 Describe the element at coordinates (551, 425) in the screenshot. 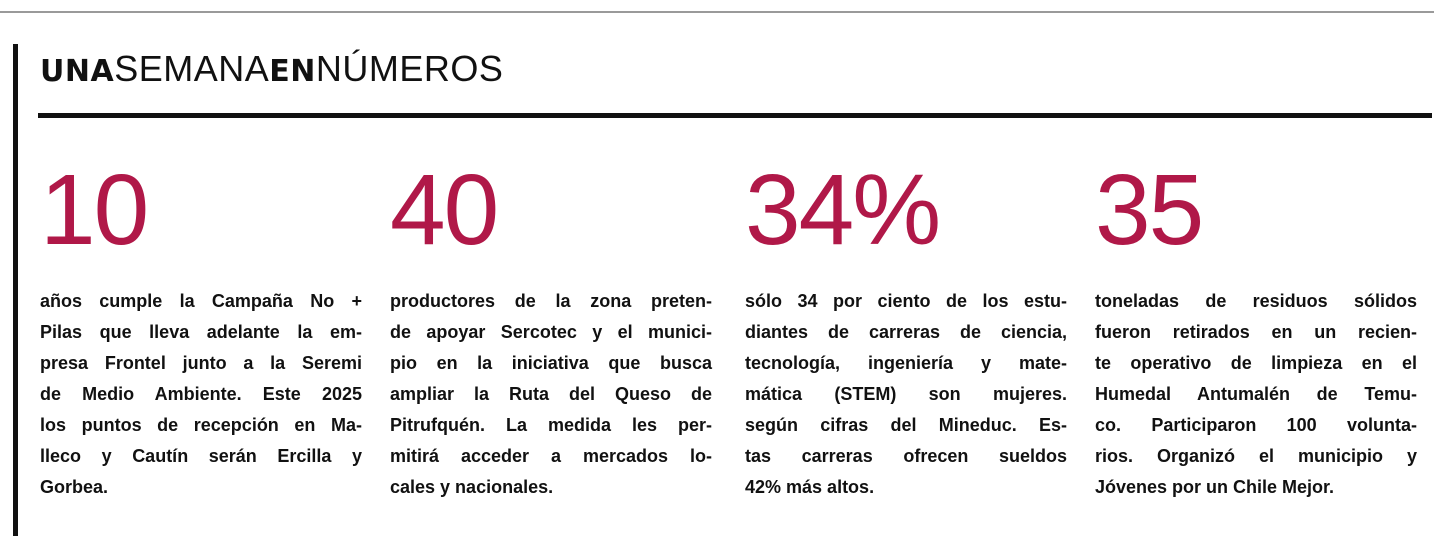

I see `description-line: Pitrufquén. La medida les per-` at that location.